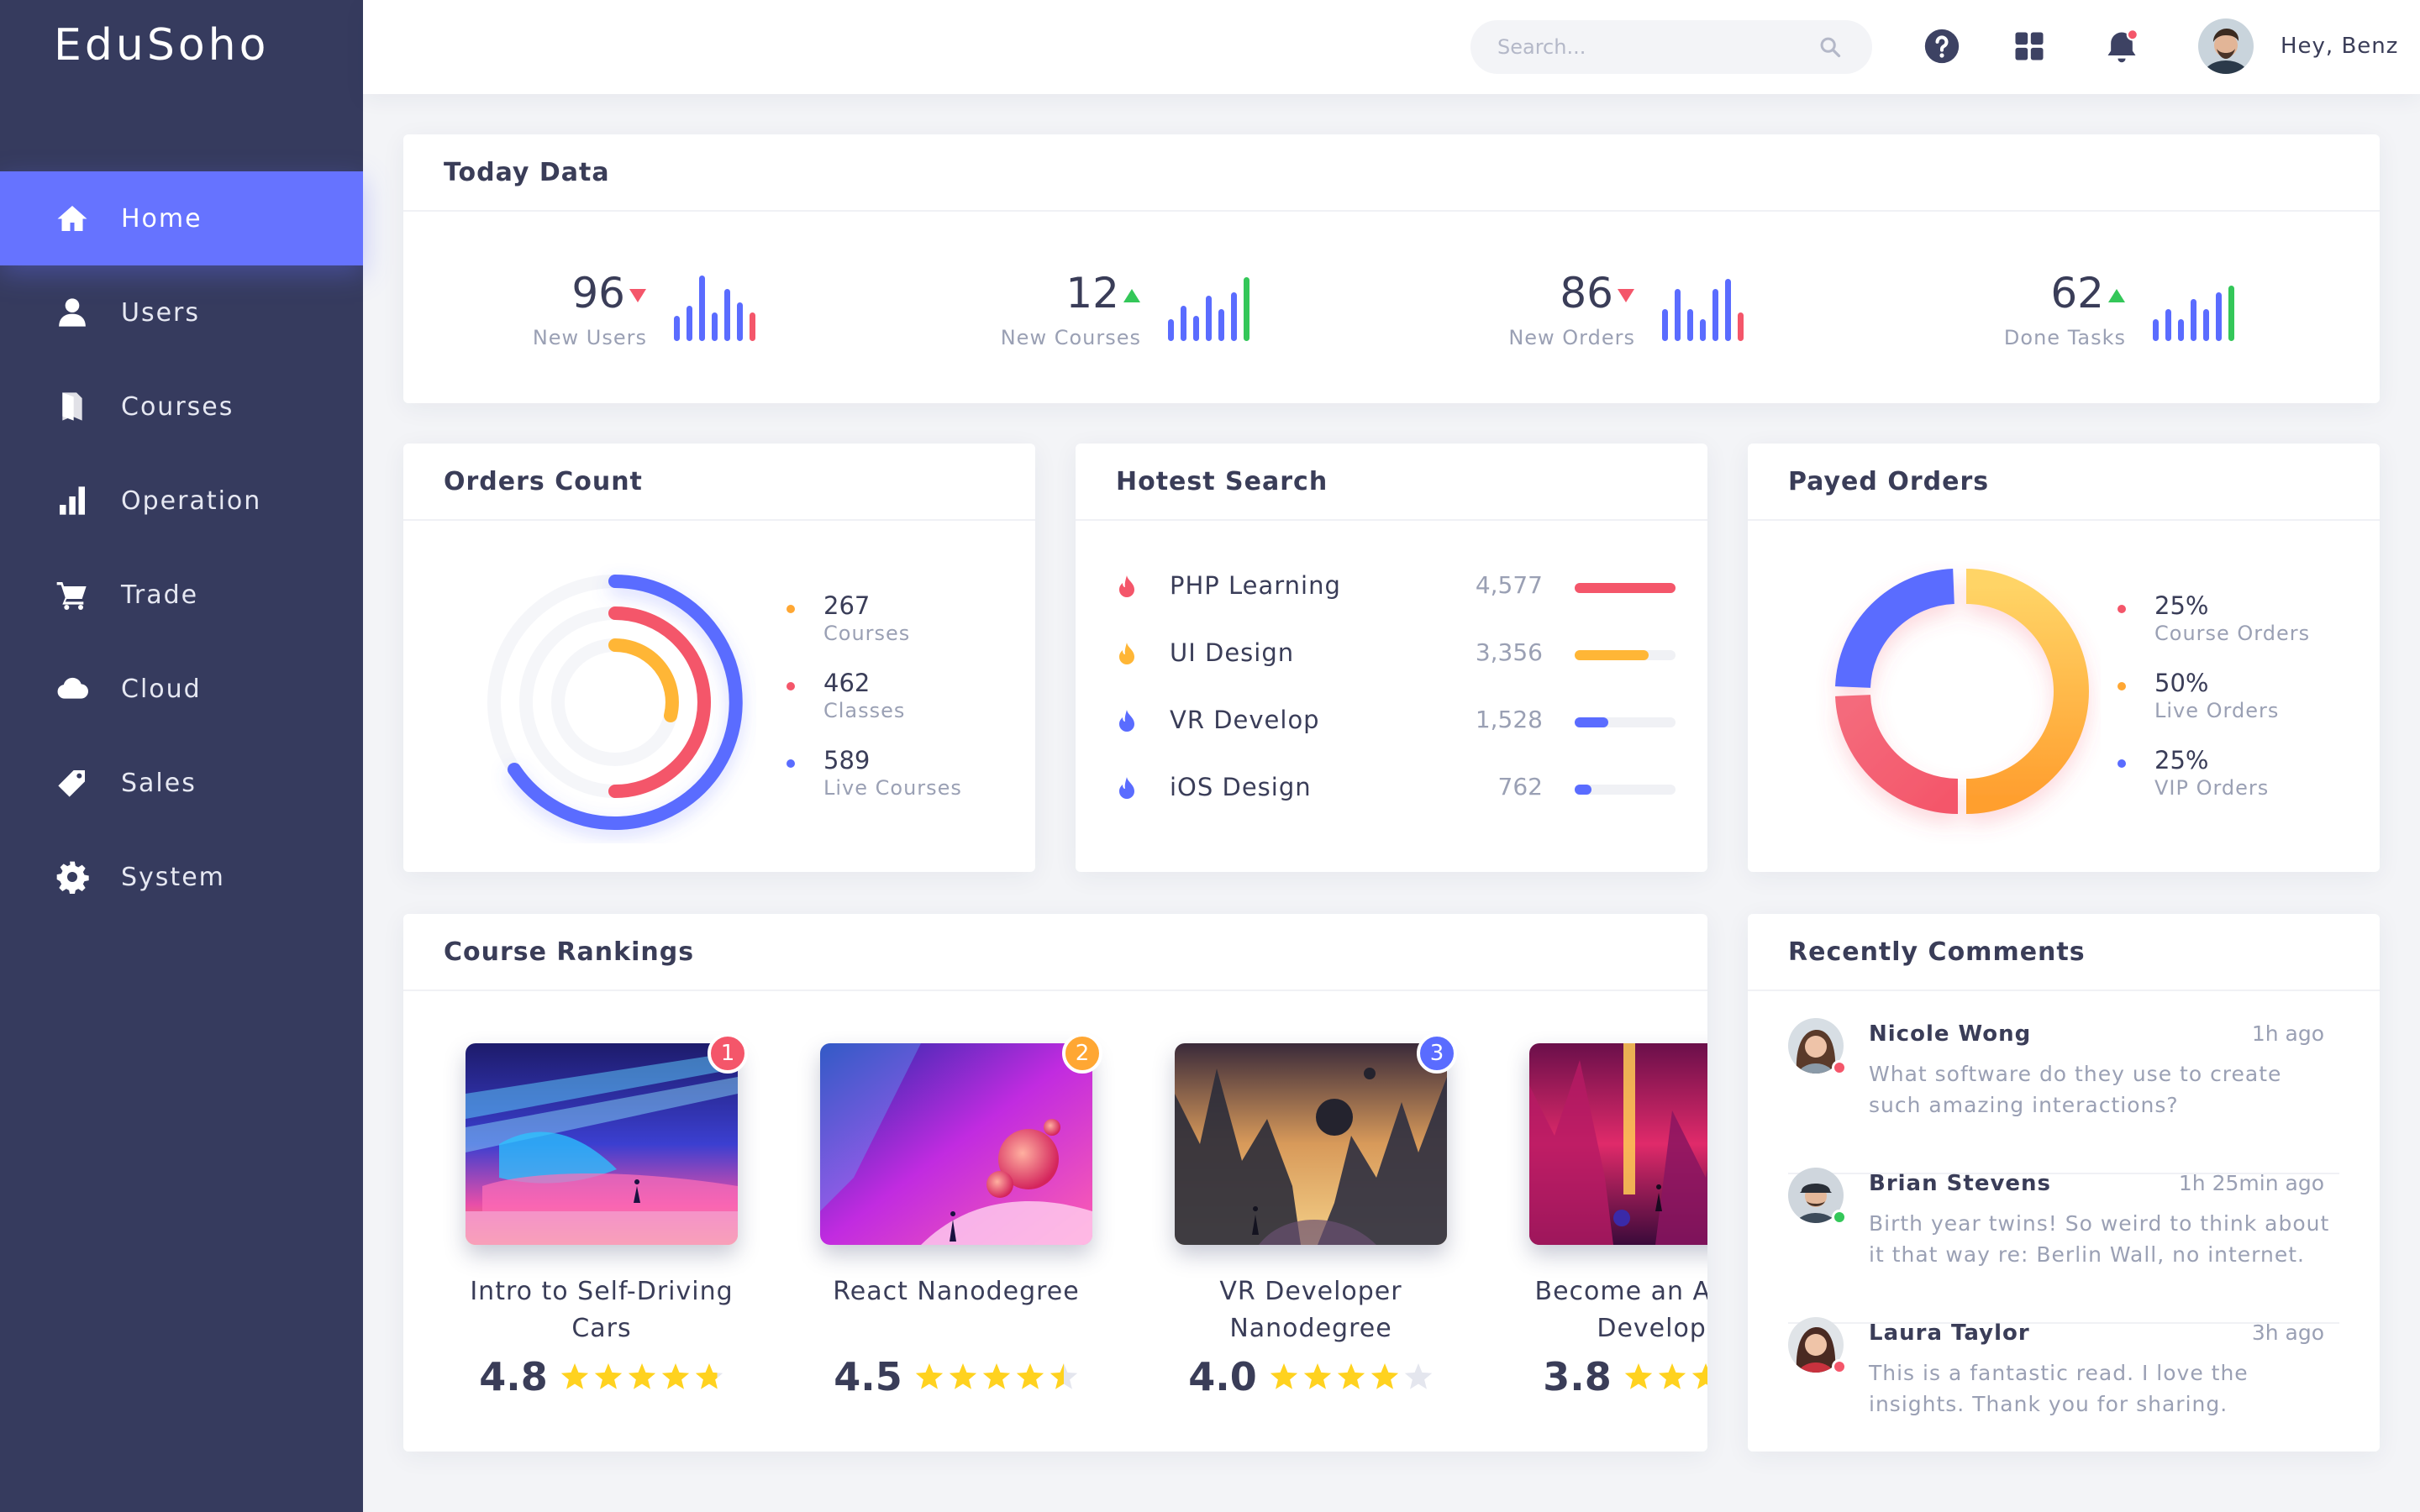 This screenshot has width=2420, height=1512. What do you see at coordinates (1223, 1376) in the screenshot?
I see `rating-value: 4.0` at bounding box center [1223, 1376].